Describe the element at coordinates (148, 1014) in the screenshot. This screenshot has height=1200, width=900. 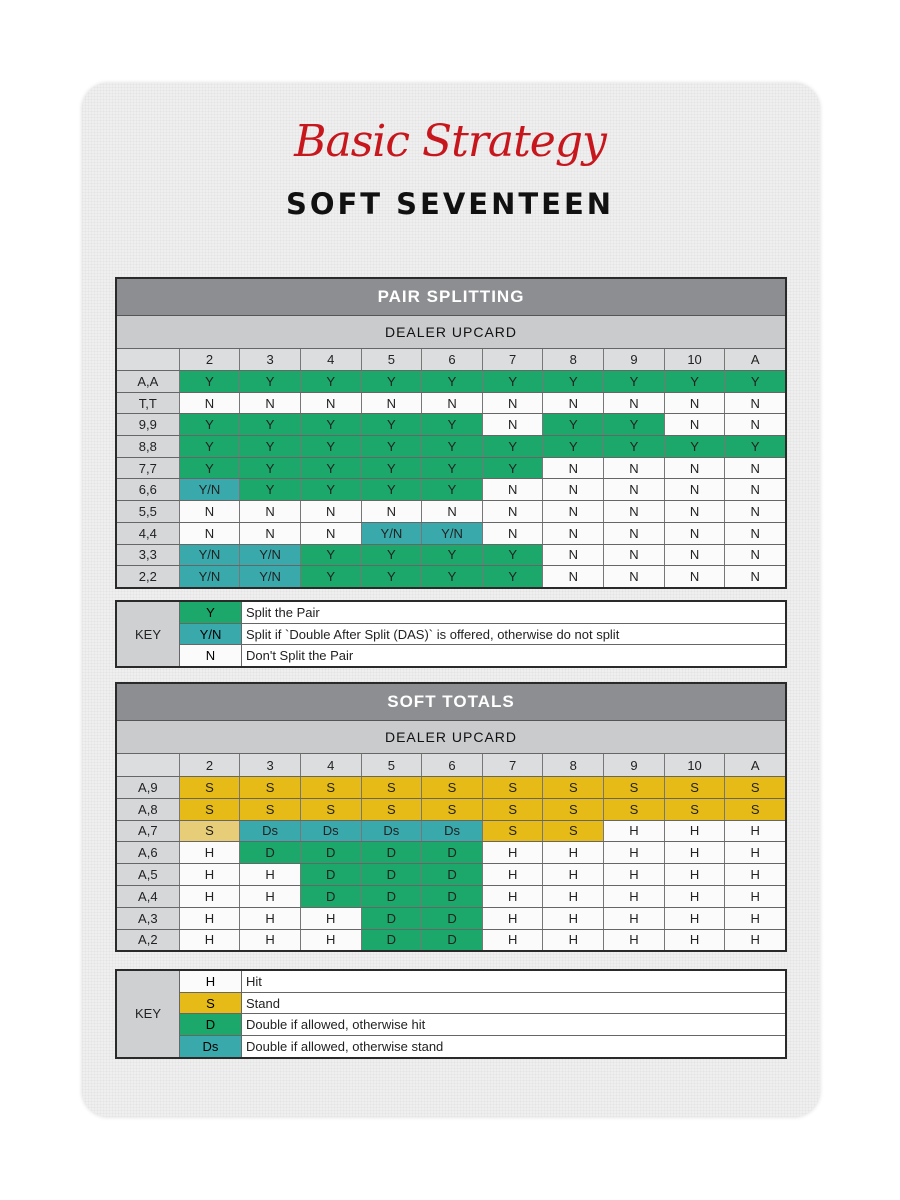
I see `key-label: KEY` at that location.